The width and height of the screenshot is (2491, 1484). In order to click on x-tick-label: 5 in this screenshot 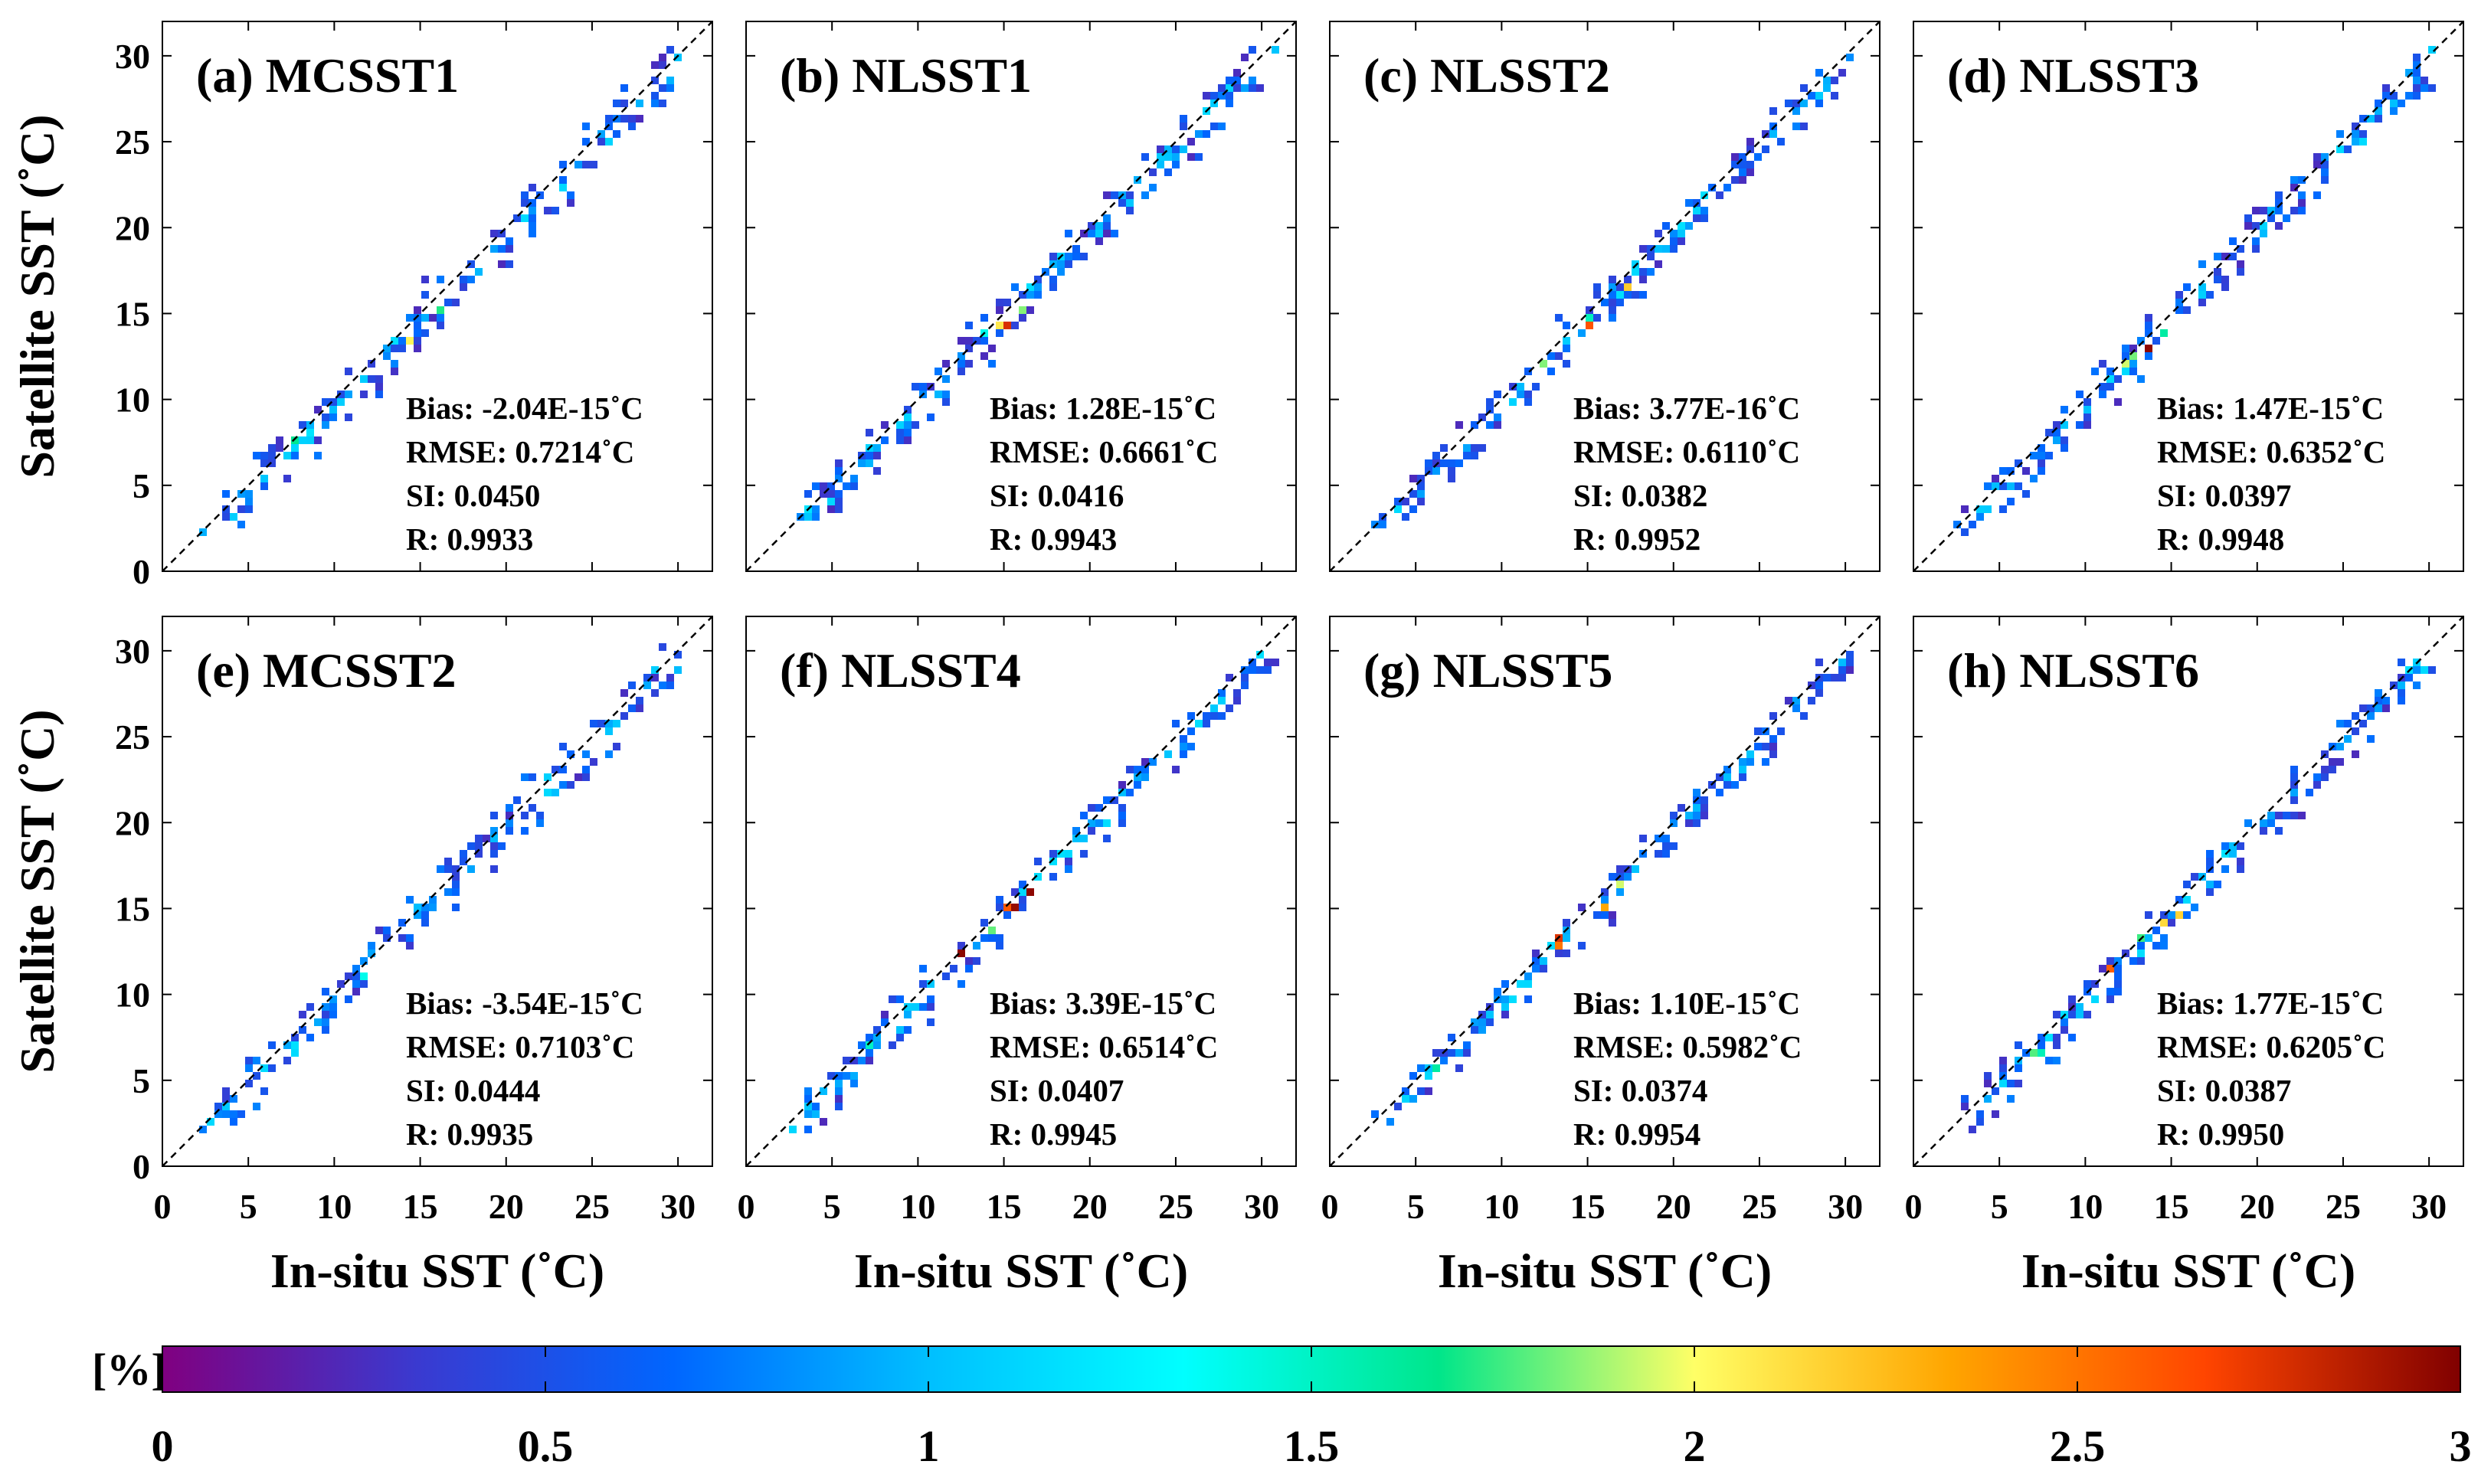, I will do `click(1416, 1206)`.